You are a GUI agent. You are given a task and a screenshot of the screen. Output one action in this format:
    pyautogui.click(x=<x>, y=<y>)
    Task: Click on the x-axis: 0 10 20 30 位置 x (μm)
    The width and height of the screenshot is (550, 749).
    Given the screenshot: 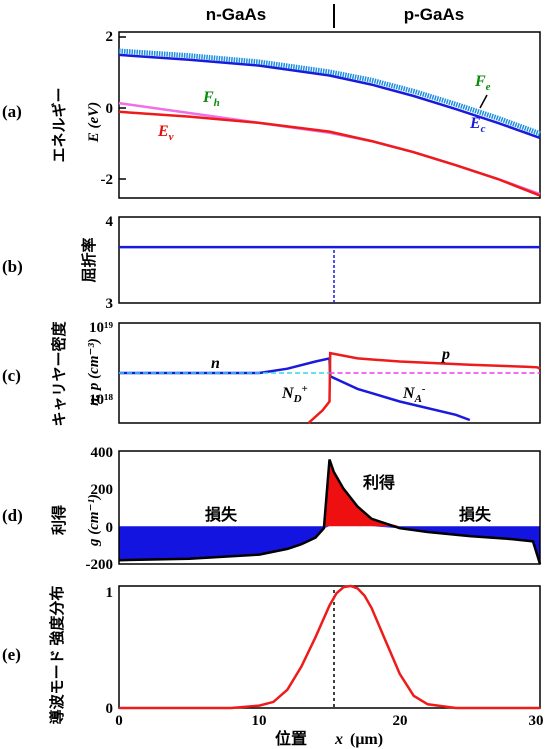 What is the action you would take?
    pyautogui.click(x=329, y=730)
    